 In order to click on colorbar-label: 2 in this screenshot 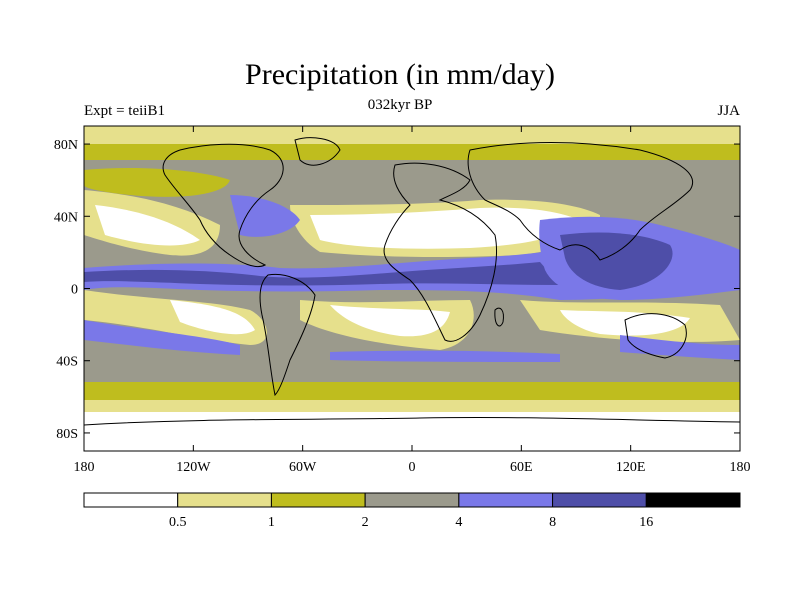, I will do `click(365, 522)`.